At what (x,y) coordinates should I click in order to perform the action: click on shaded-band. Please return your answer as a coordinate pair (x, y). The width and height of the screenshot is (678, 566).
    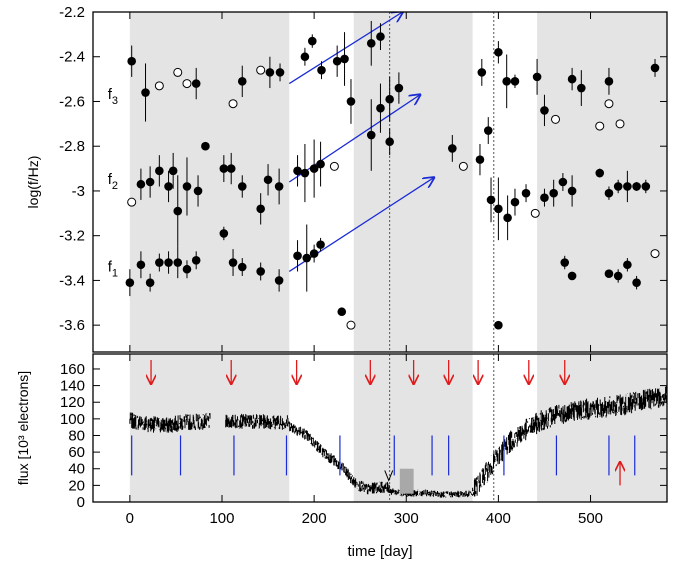
    Looking at the image, I should click on (413, 182).